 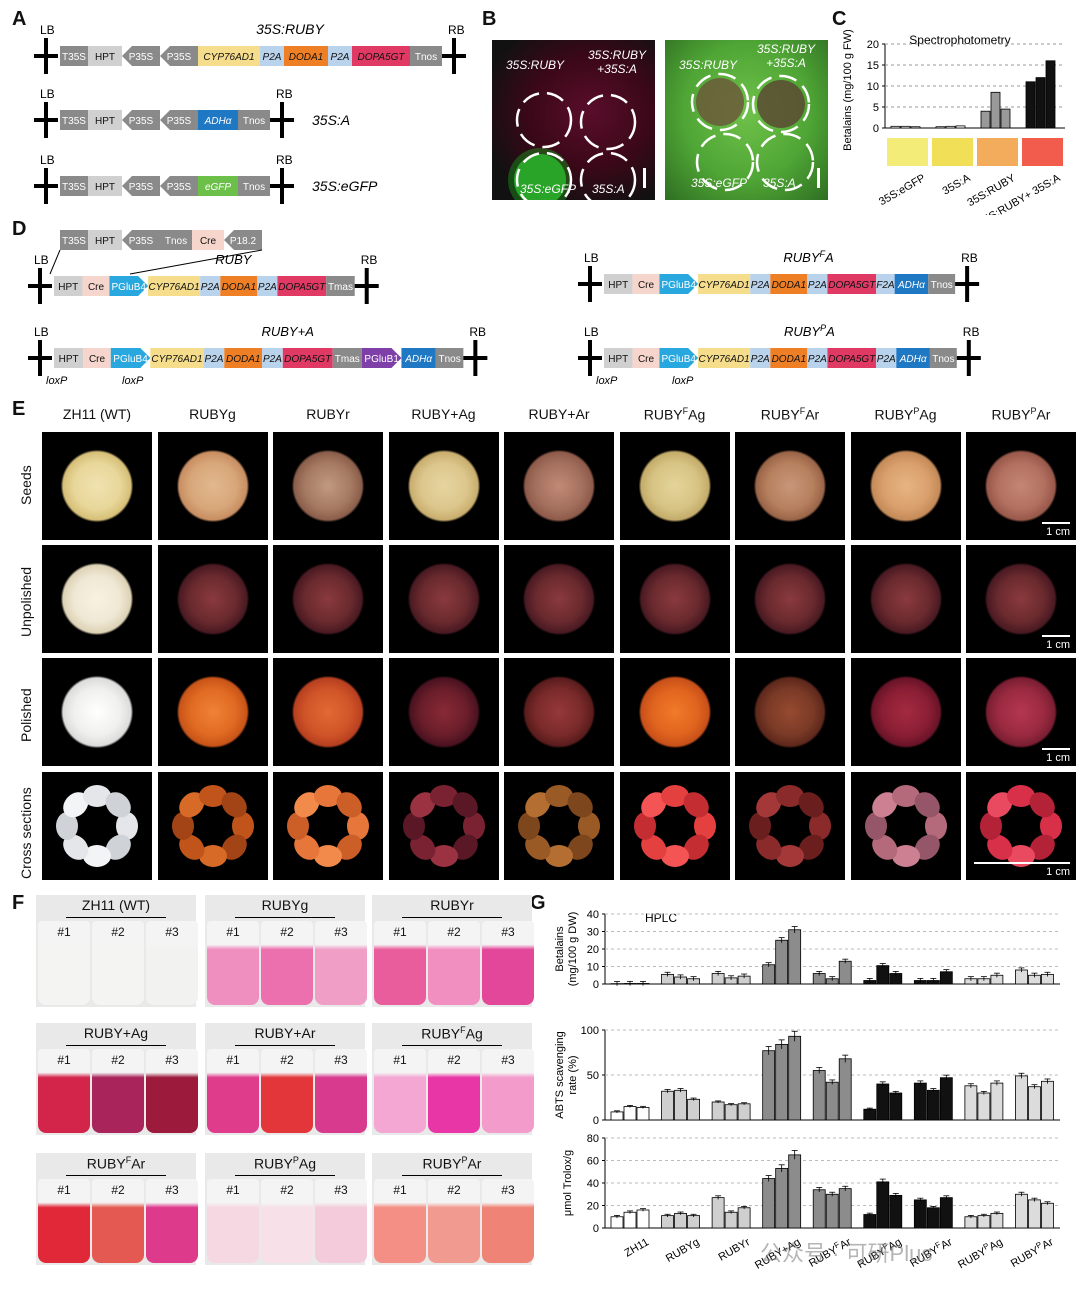 I want to click on insert-line, so click(x=196, y=262).